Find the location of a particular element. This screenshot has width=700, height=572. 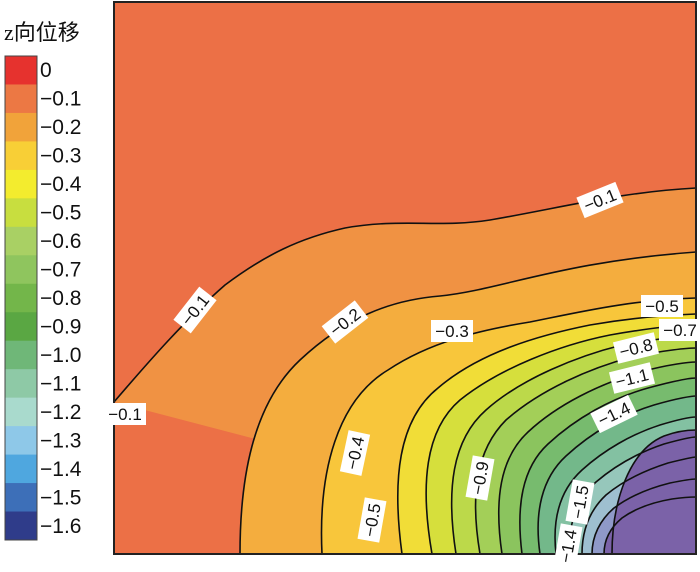

colorbar-tick-label: 0 is located at coordinates (46, 70).